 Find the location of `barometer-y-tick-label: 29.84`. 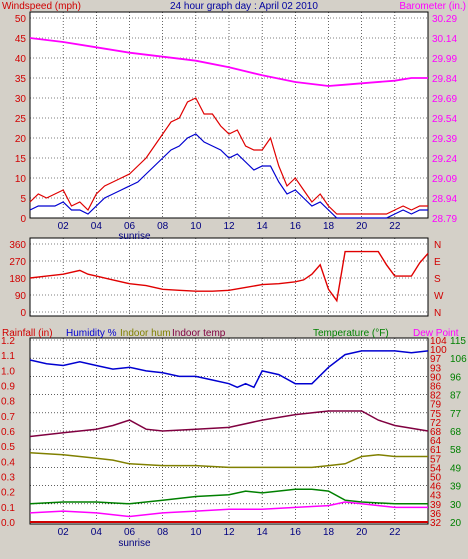

barometer-y-tick-label: 29.84 is located at coordinates (444, 79).